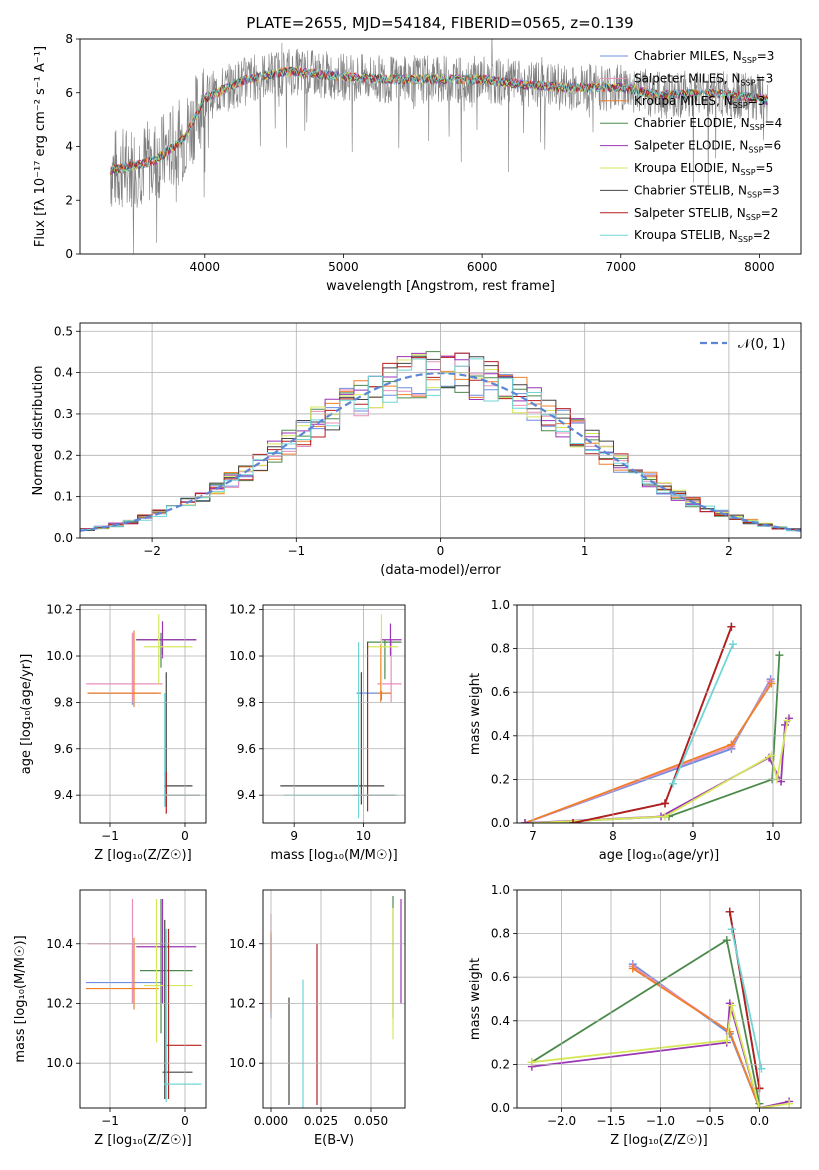 Image resolution: width=819 pixels, height=1170 pixels. I want to click on x-tick-label: 8000, so click(759, 267).